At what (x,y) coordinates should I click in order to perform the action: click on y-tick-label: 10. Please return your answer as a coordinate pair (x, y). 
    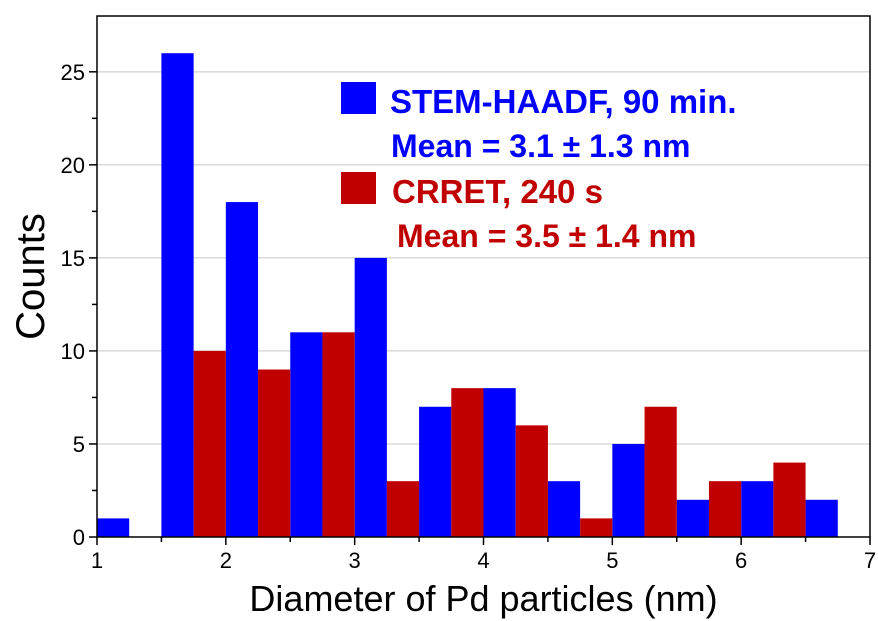
    Looking at the image, I should click on (73, 351).